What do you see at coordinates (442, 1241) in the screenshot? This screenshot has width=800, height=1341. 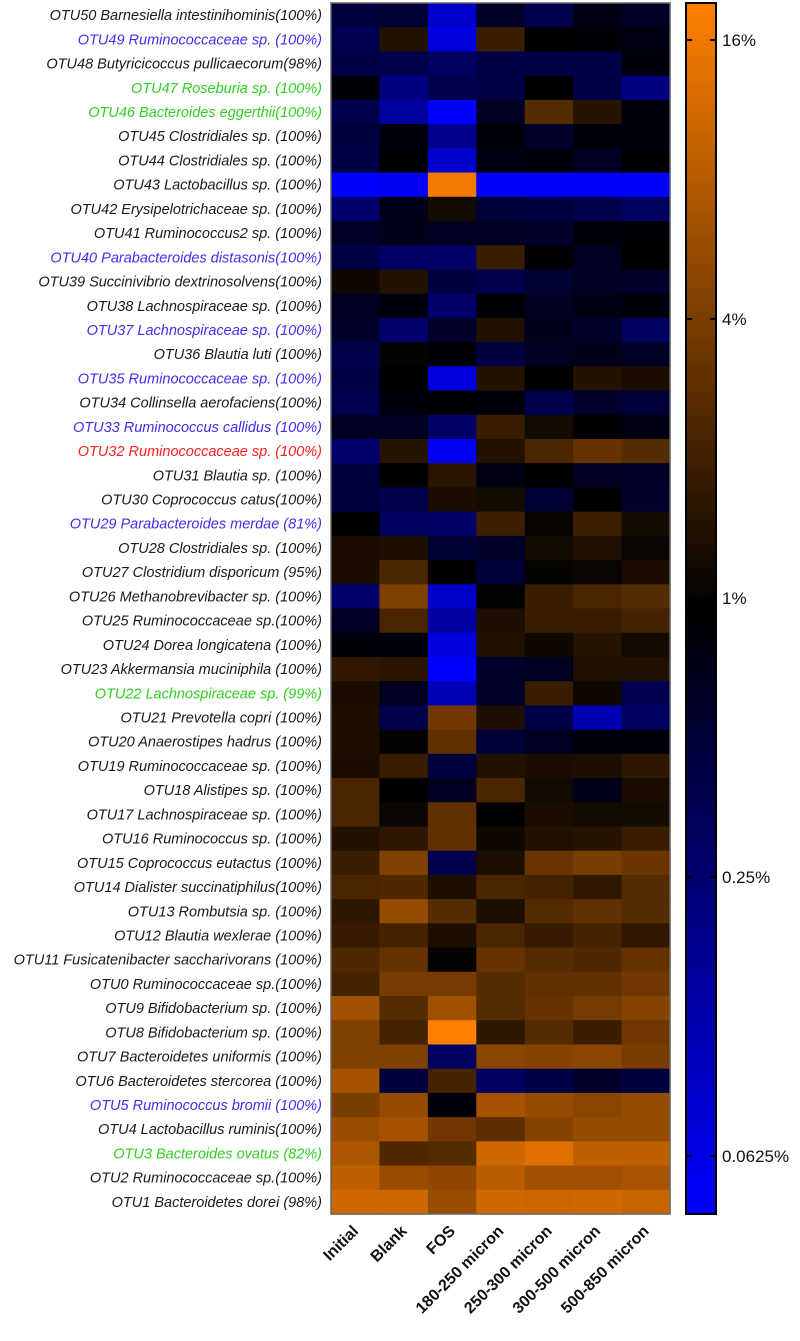 I see `column-label: FOS` at bounding box center [442, 1241].